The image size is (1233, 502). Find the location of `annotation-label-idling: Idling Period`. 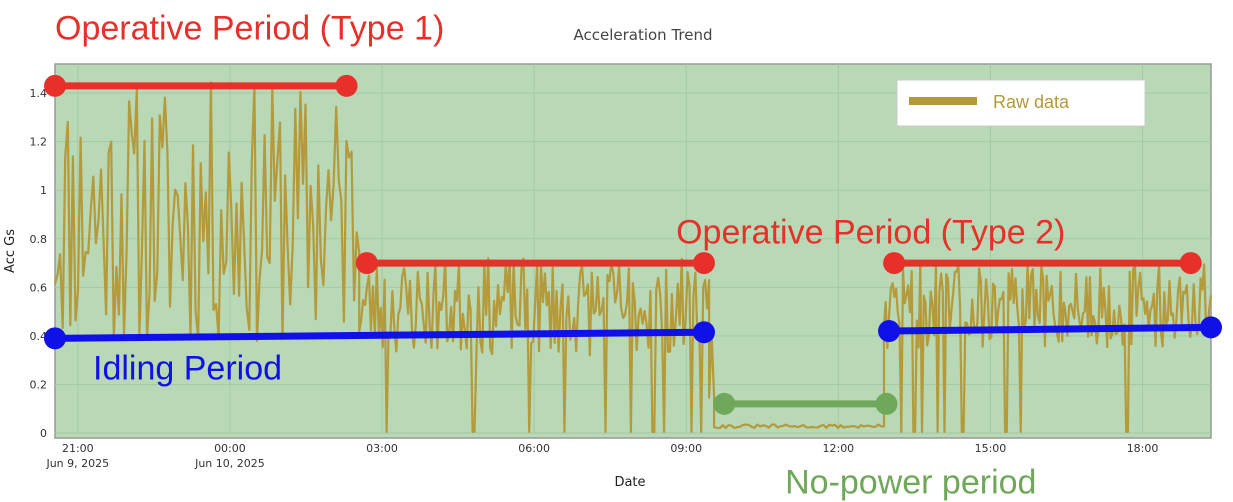

annotation-label-idling: Idling Period is located at coordinates (187, 369).